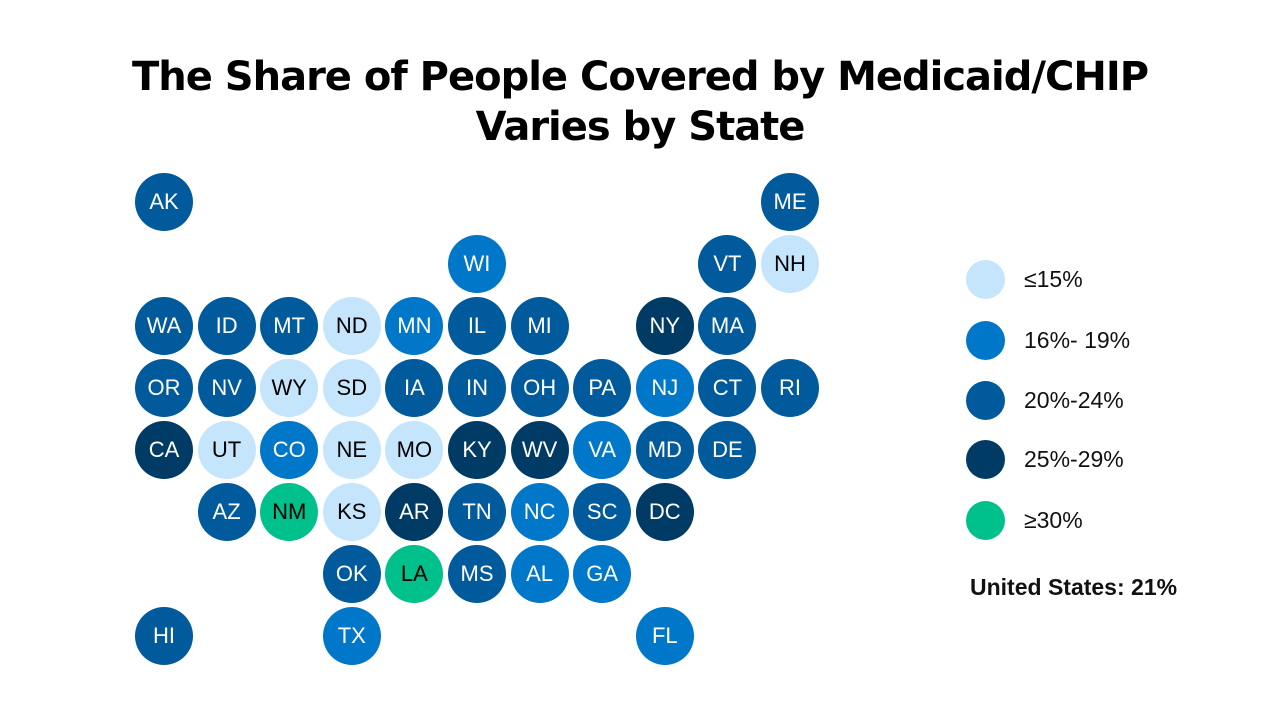  I want to click on state-tile-or: OR, so click(164, 388).